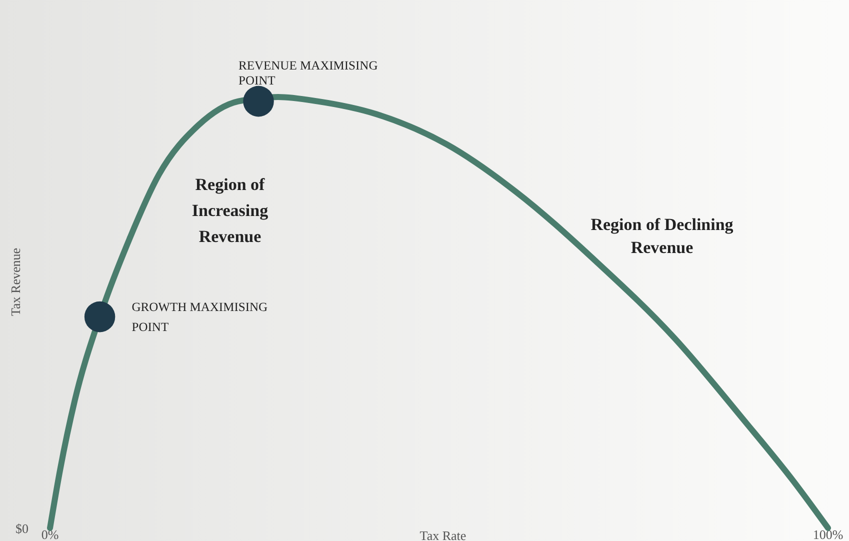 The width and height of the screenshot is (849, 541). What do you see at coordinates (15, 282) in the screenshot?
I see `y-axis-title: Tax Revenue` at bounding box center [15, 282].